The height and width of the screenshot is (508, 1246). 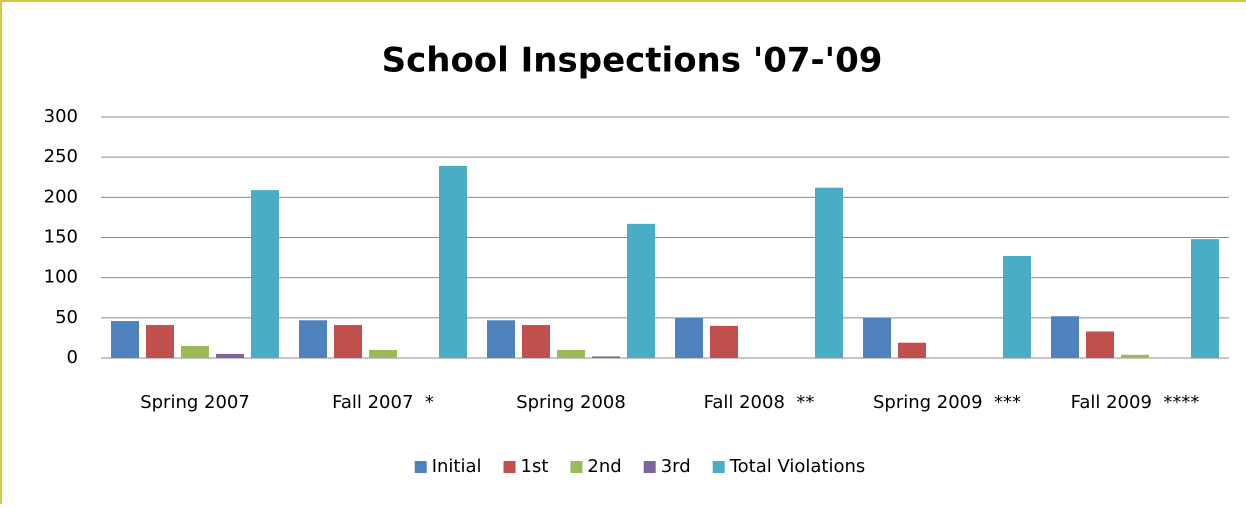 What do you see at coordinates (61, 196) in the screenshot?
I see `y-tick-label: 200` at bounding box center [61, 196].